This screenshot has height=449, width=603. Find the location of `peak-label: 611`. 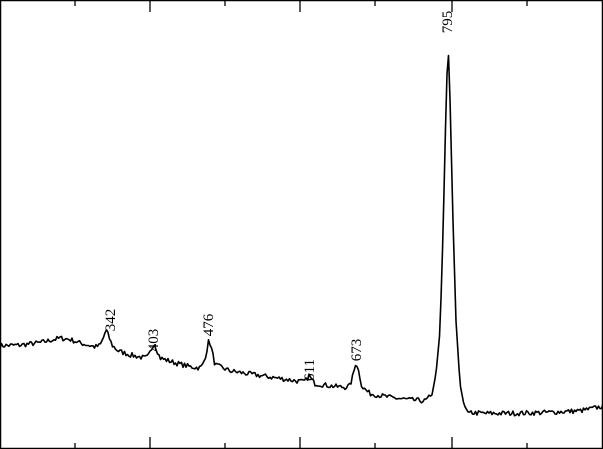

peak-label: 611 is located at coordinates (310, 370).